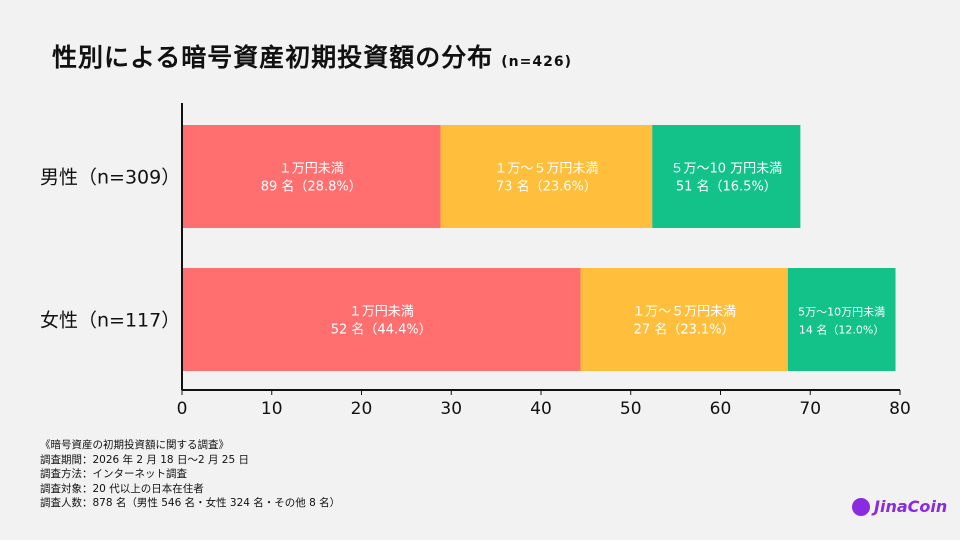  I want to click on chart-title: 性別による暗号資産初期投資額の分布 (n=426), so click(312, 56).